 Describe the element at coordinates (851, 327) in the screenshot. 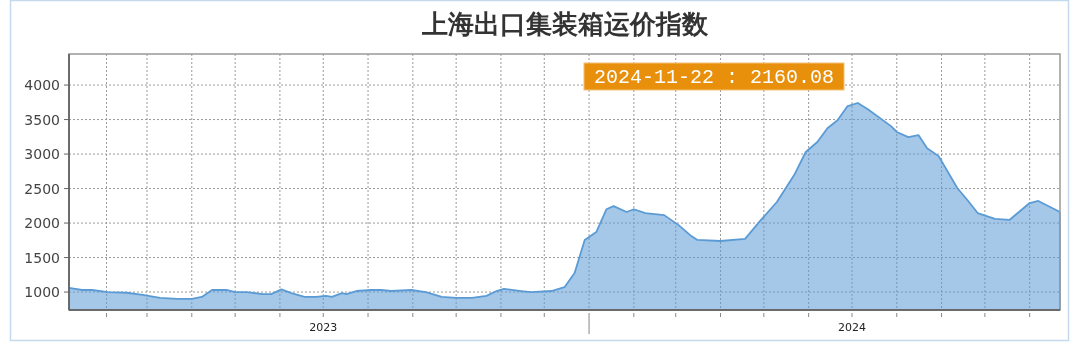

I see `x-tick-label: 2024` at that location.